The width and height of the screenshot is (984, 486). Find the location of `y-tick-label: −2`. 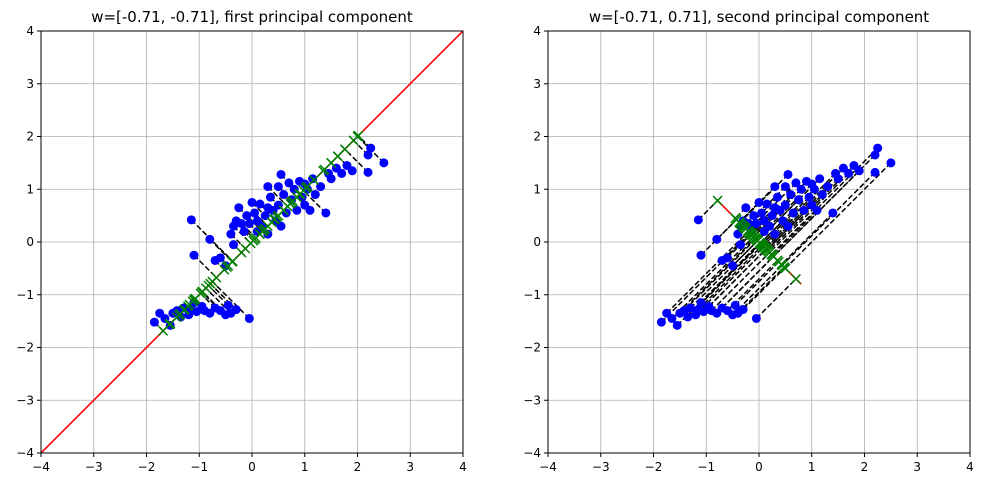

y-tick-label: −2 is located at coordinates (532, 348).